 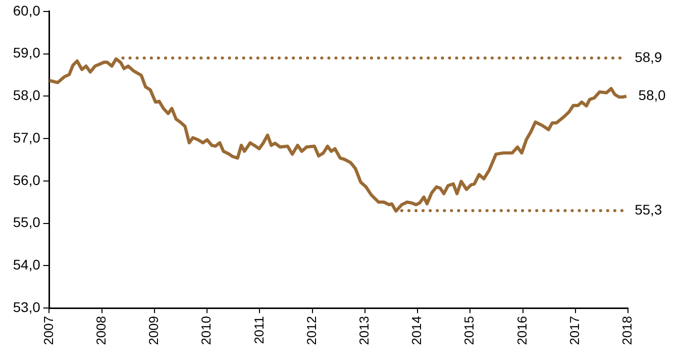 I want to click on x-tick-label: 2017, so click(x=574, y=330).